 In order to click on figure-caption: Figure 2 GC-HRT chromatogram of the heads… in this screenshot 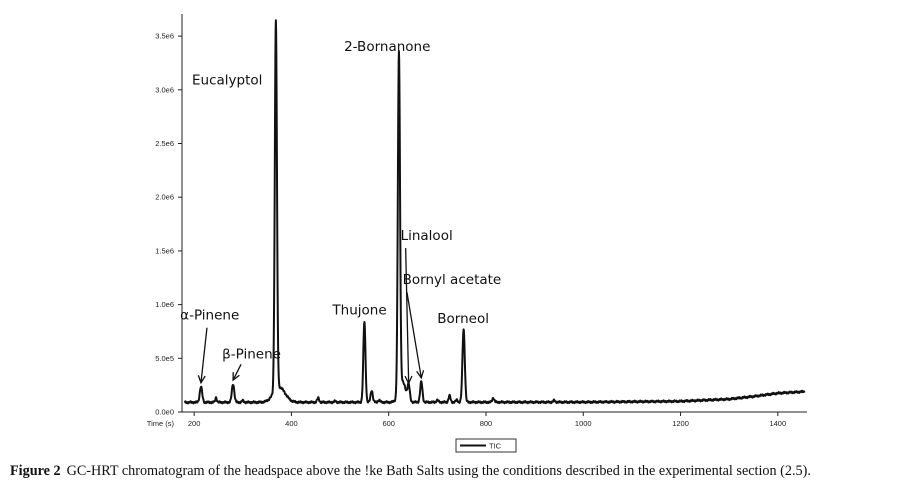, I will do `click(462, 471)`.